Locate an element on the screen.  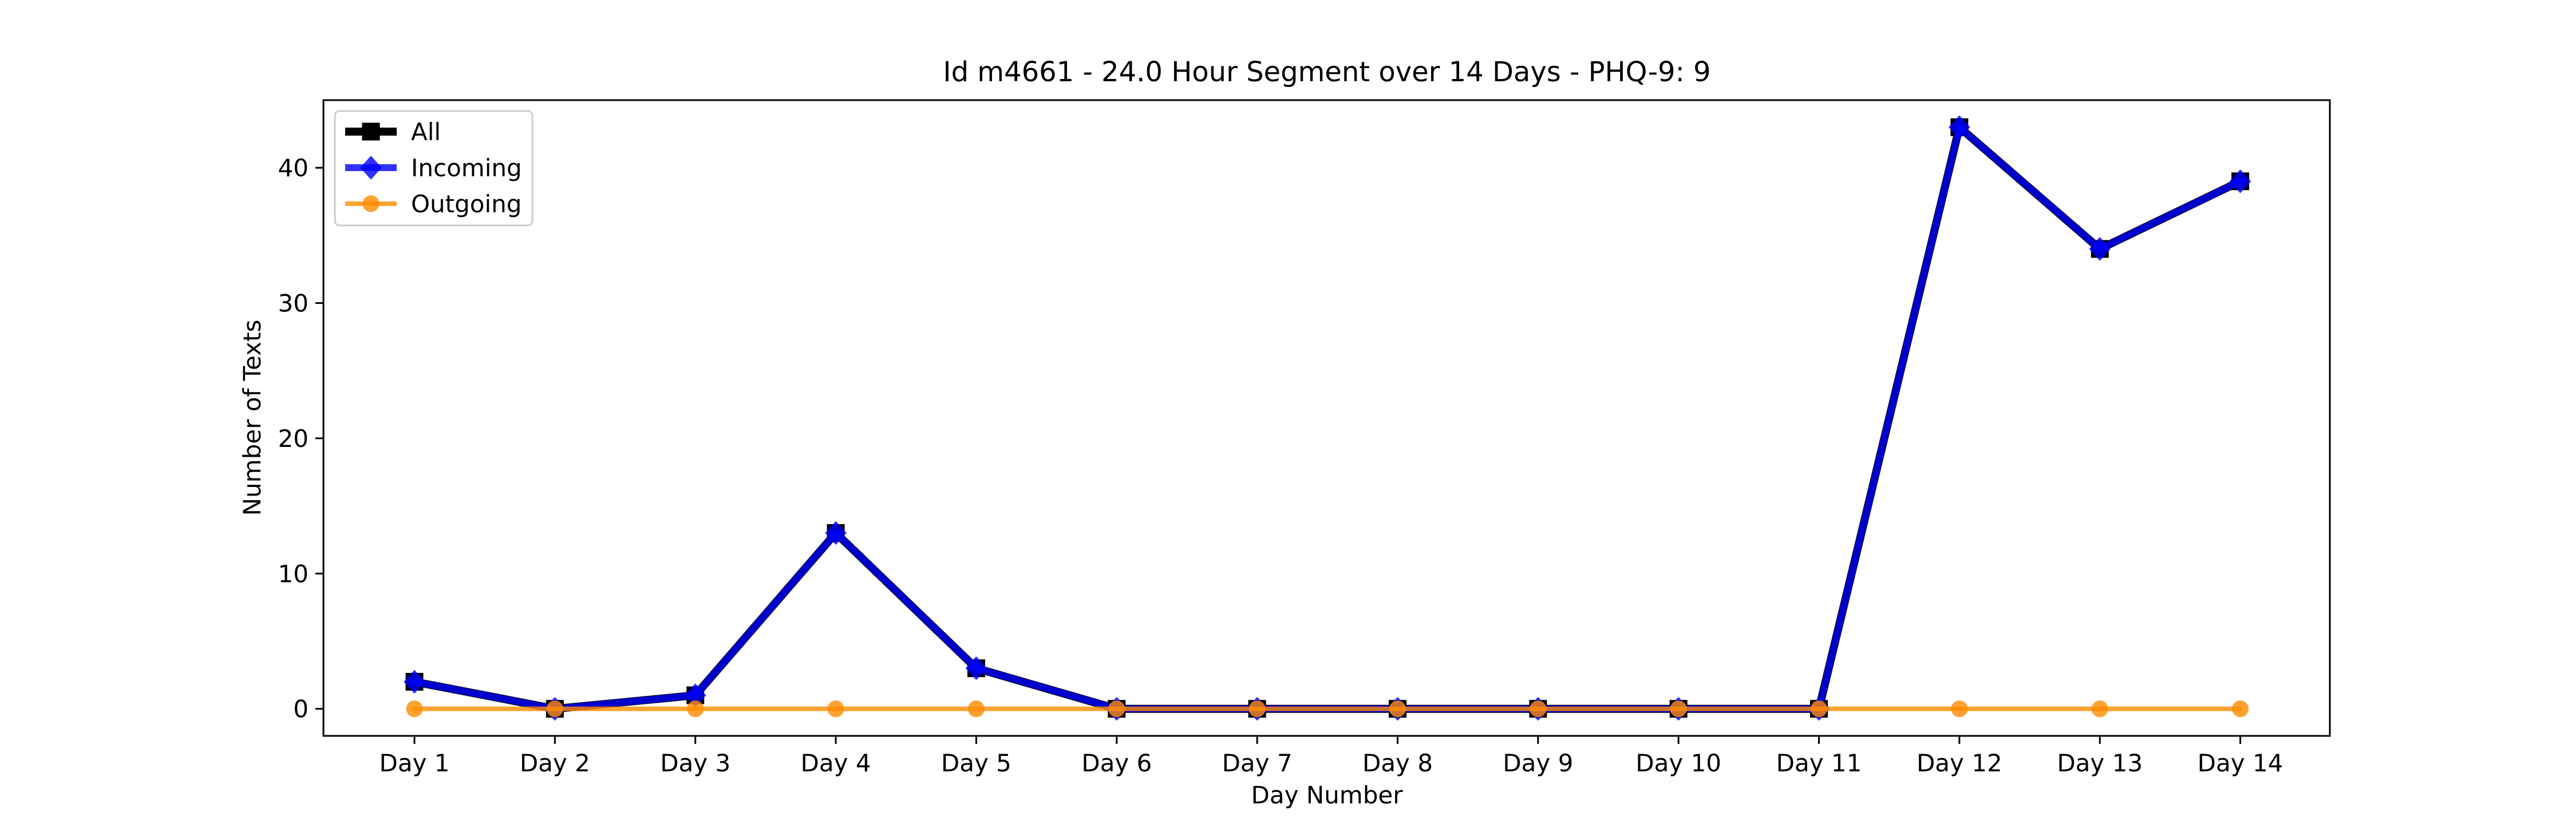
legend-box is located at coordinates (434, 168).